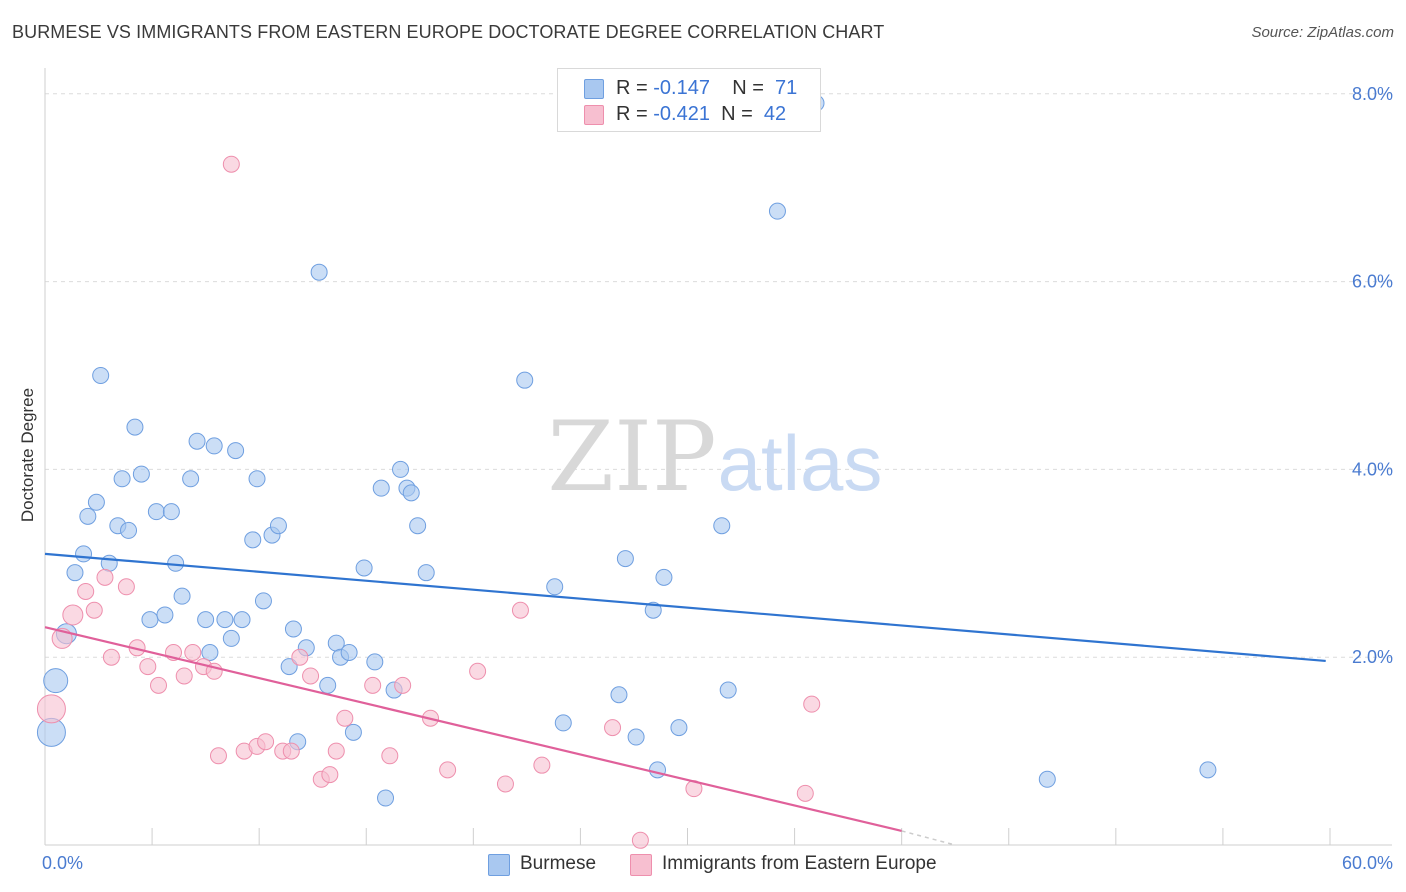 The image size is (1406, 892). Describe the element at coordinates (1372, 657) in the screenshot. I see `y-tick-label: 2.0%` at that location.